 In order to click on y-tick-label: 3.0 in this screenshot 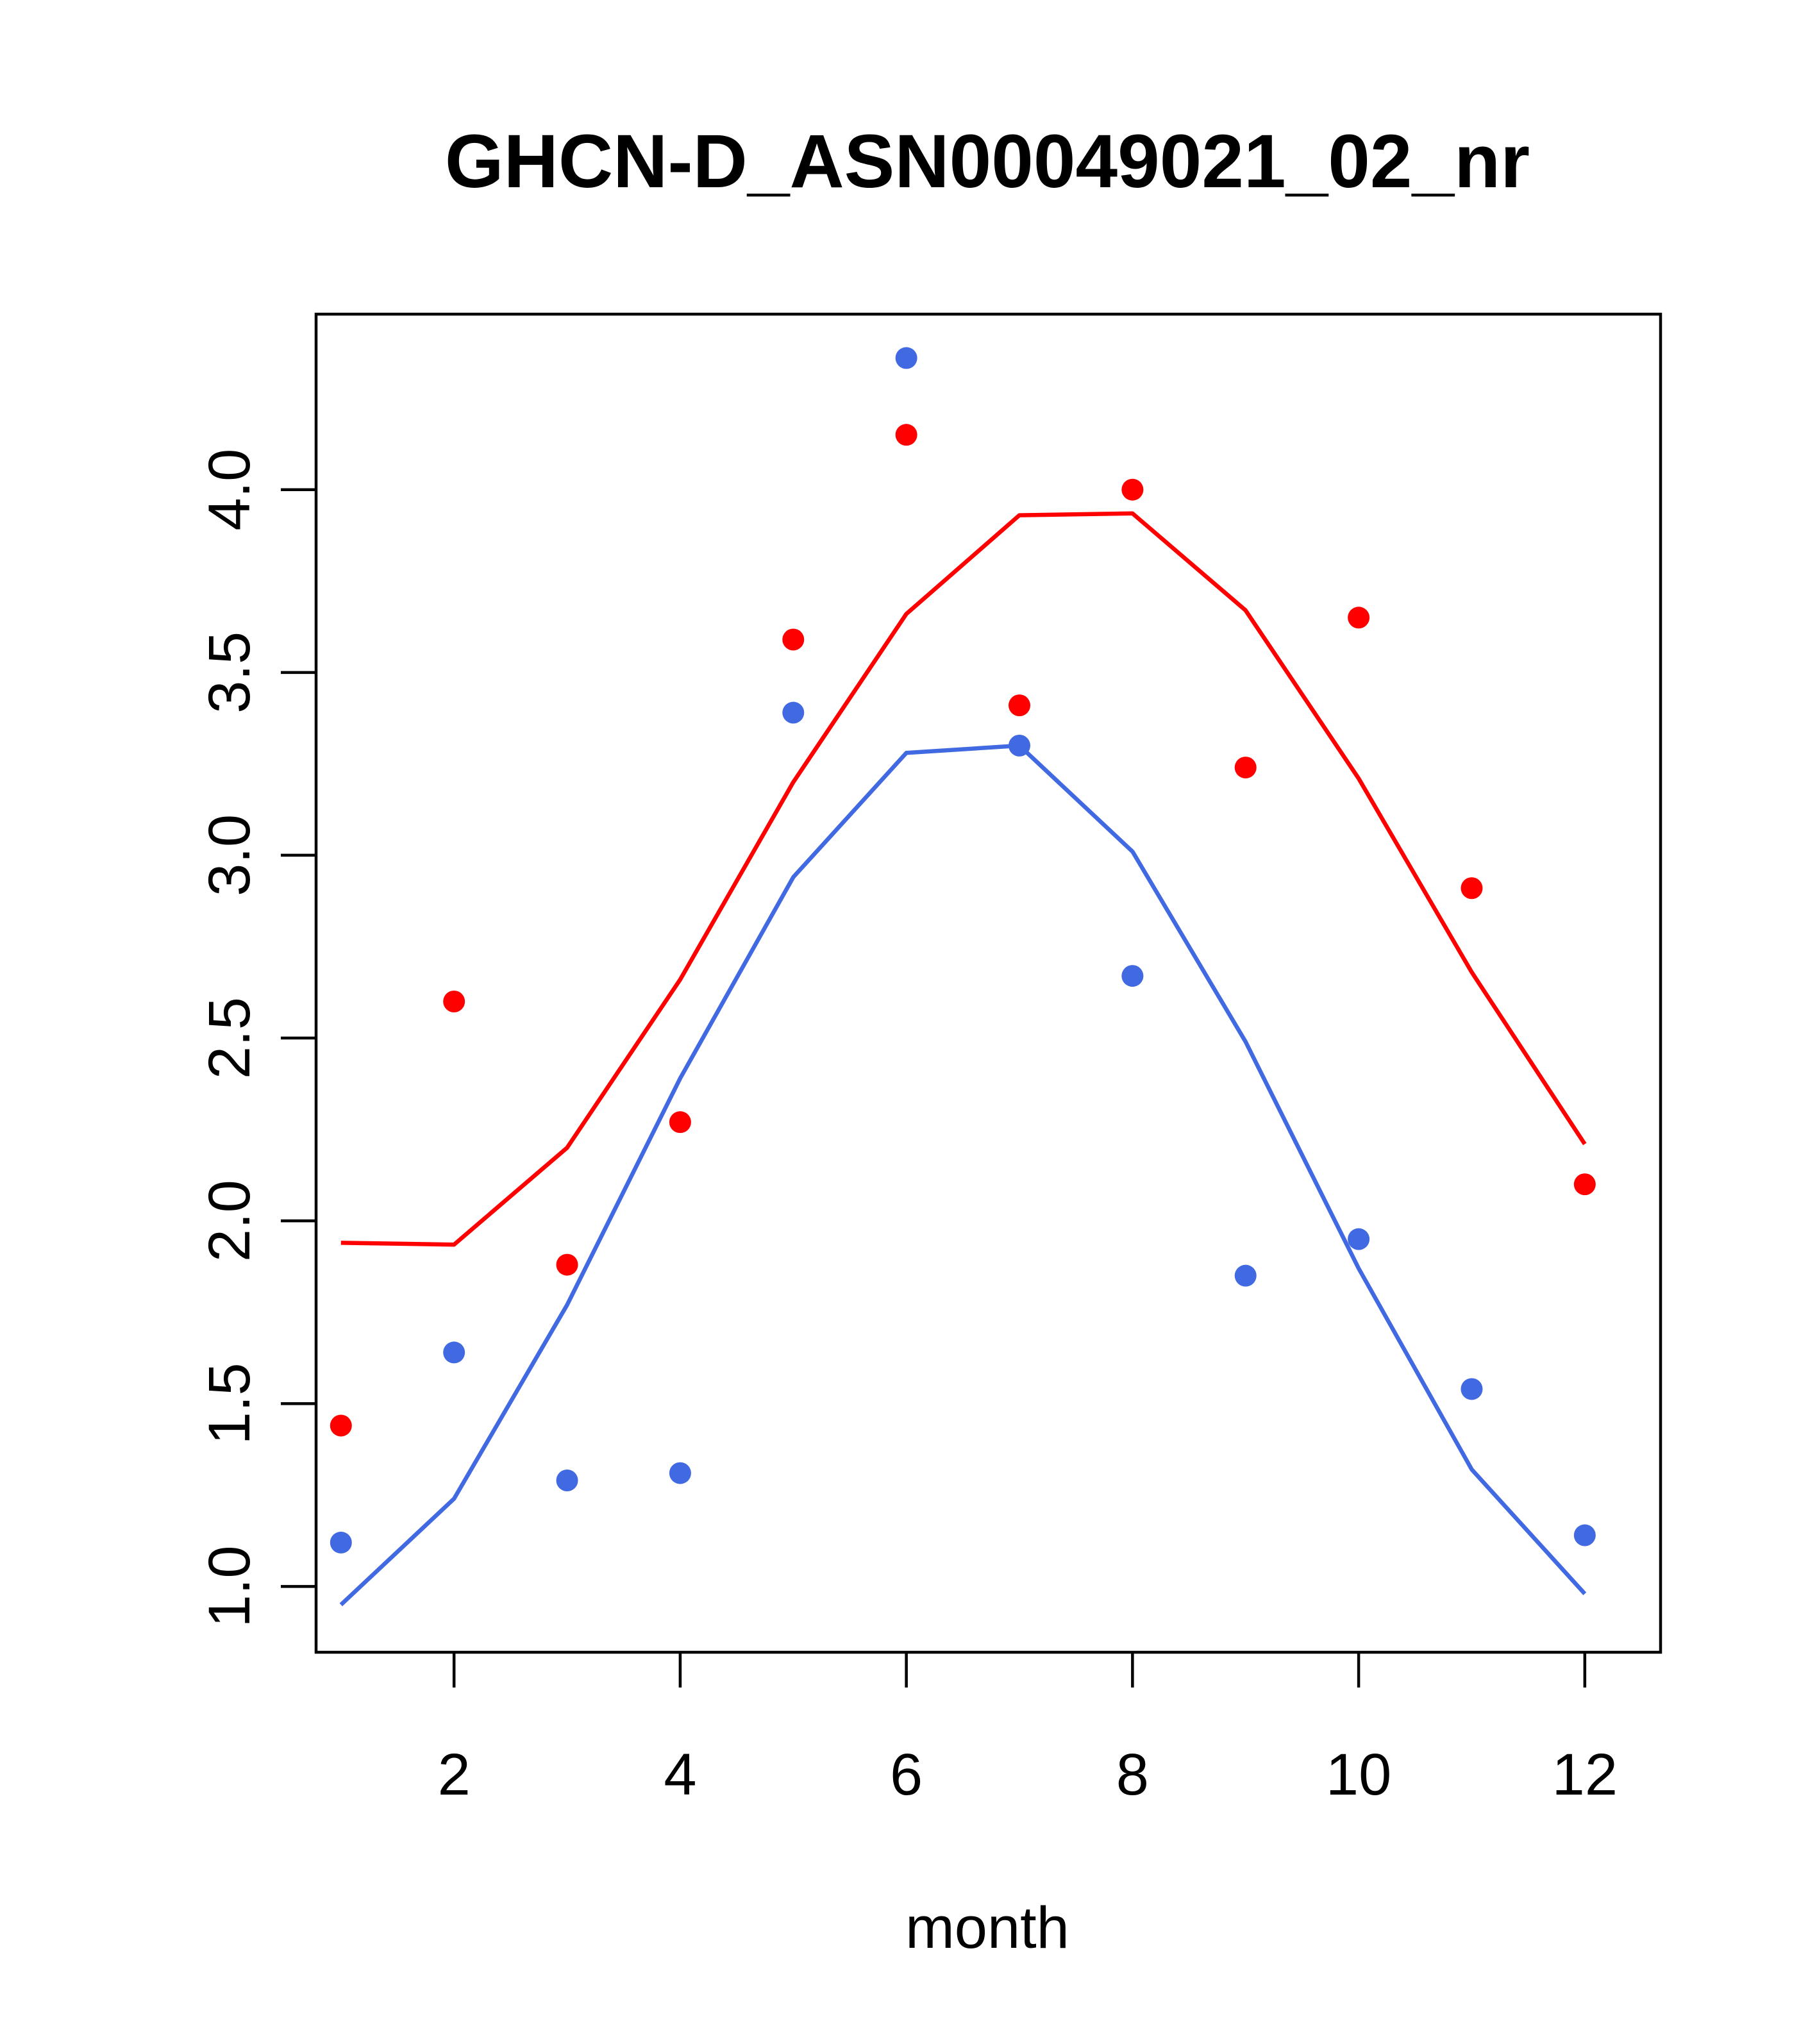, I will do `click(230, 855)`.